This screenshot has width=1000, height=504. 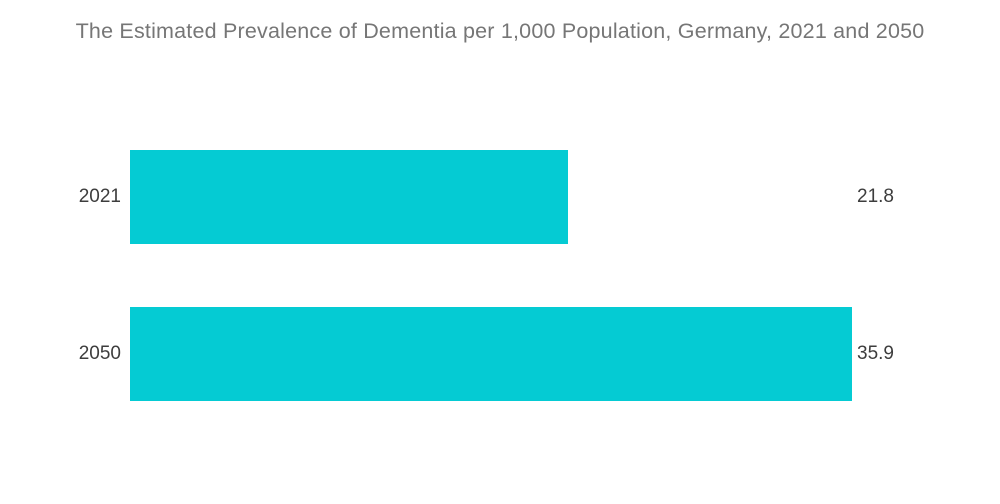 I want to click on bar-2021, so click(x=349, y=197).